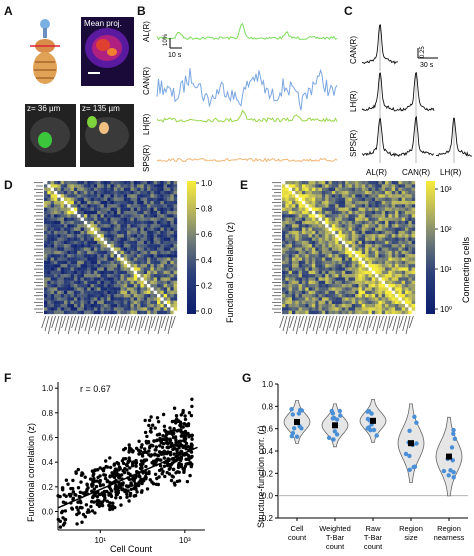 This screenshot has width=474, height=556. What do you see at coordinates (346, 325) in the screenshot?
I see `e-column-labels` at bounding box center [346, 325].